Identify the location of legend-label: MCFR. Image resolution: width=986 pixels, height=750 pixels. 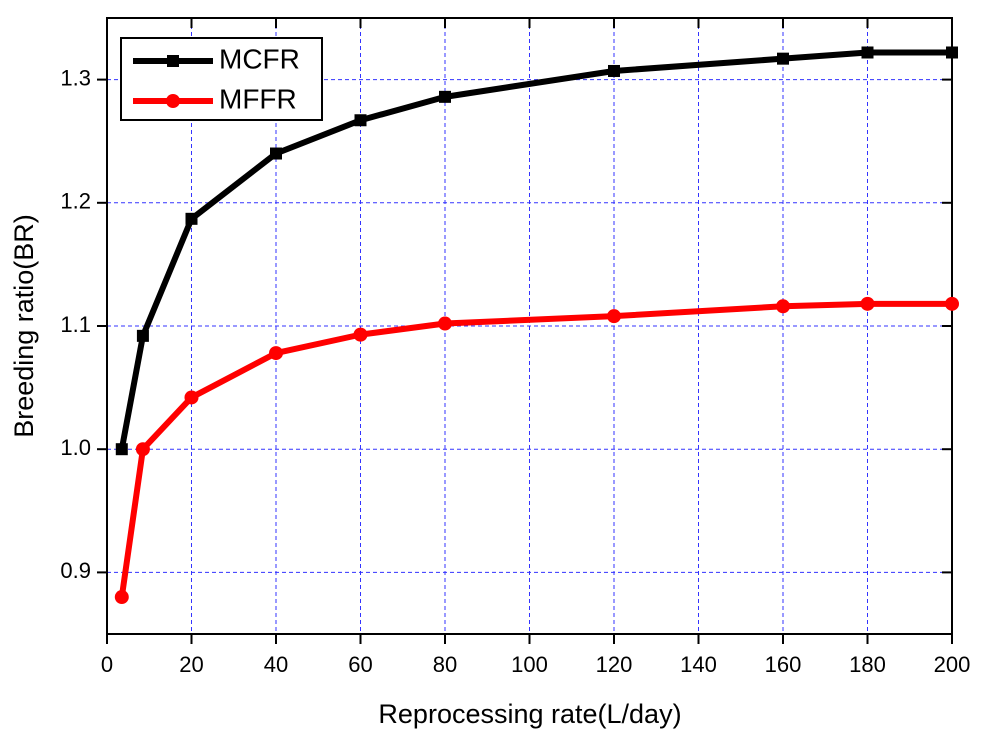
(259, 58).